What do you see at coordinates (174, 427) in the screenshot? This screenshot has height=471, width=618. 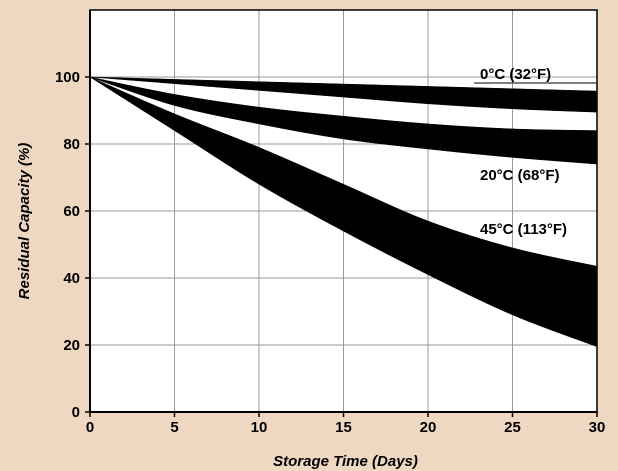 I see `x-tick-label: 5` at bounding box center [174, 427].